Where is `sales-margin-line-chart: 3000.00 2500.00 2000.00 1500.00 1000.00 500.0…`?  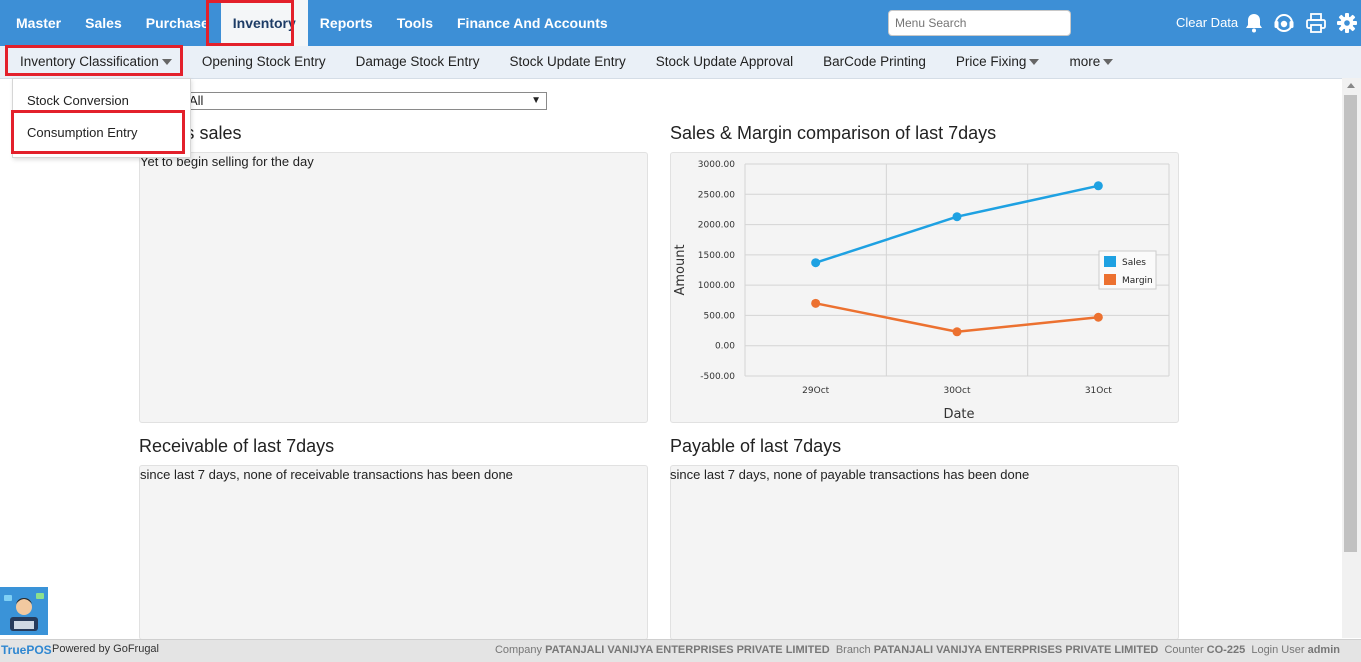
sales-margin-line-chart: 3000.00 2500.00 2000.00 1500.00 1000.00 500.0… is located at coordinates (921, 291).